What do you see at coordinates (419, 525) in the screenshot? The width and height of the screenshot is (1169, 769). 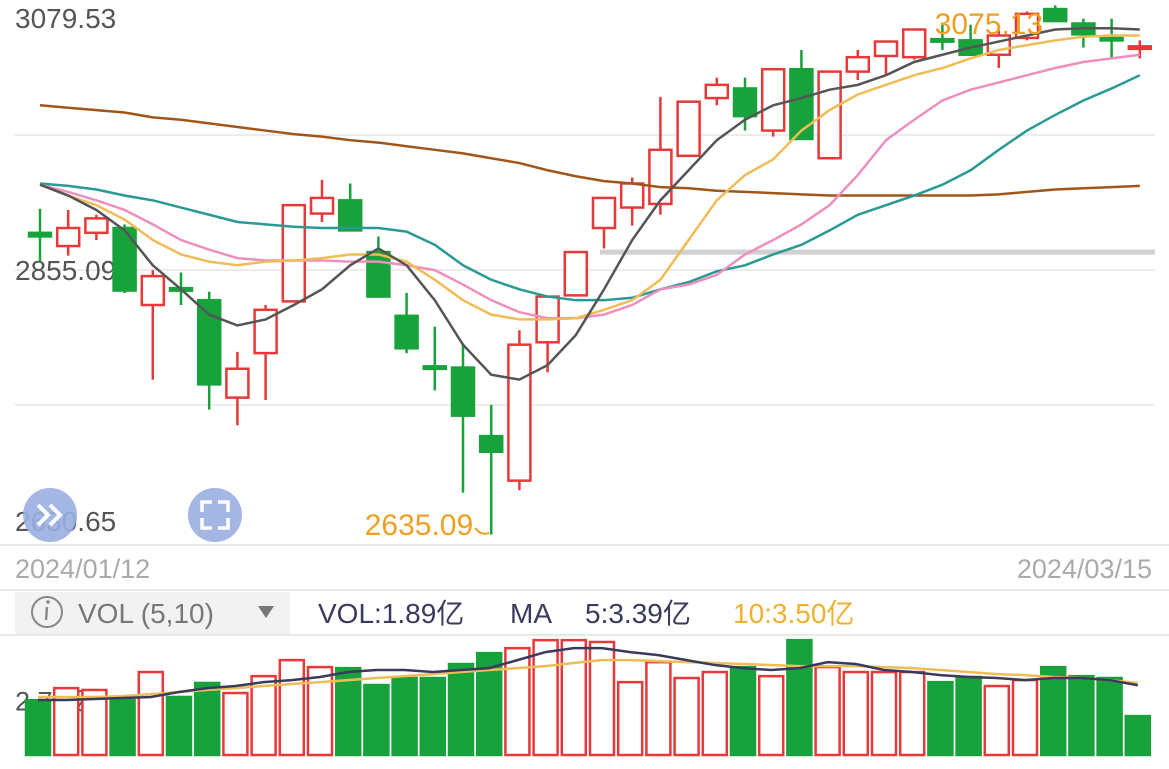 I see `low-annotation: 2635.09` at bounding box center [419, 525].